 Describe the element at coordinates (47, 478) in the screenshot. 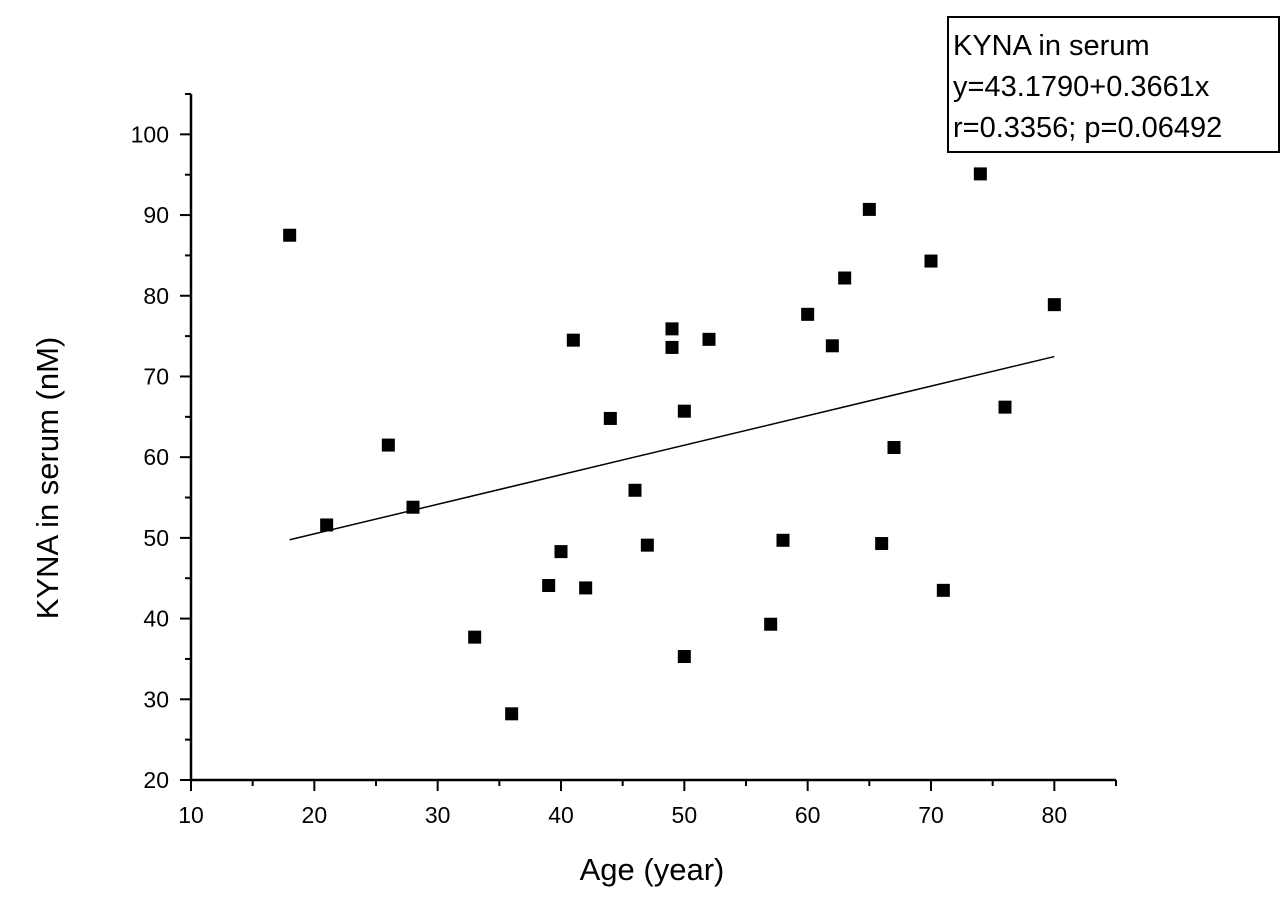

I see `y-axis-title: KYNA in serum (nM)` at that location.